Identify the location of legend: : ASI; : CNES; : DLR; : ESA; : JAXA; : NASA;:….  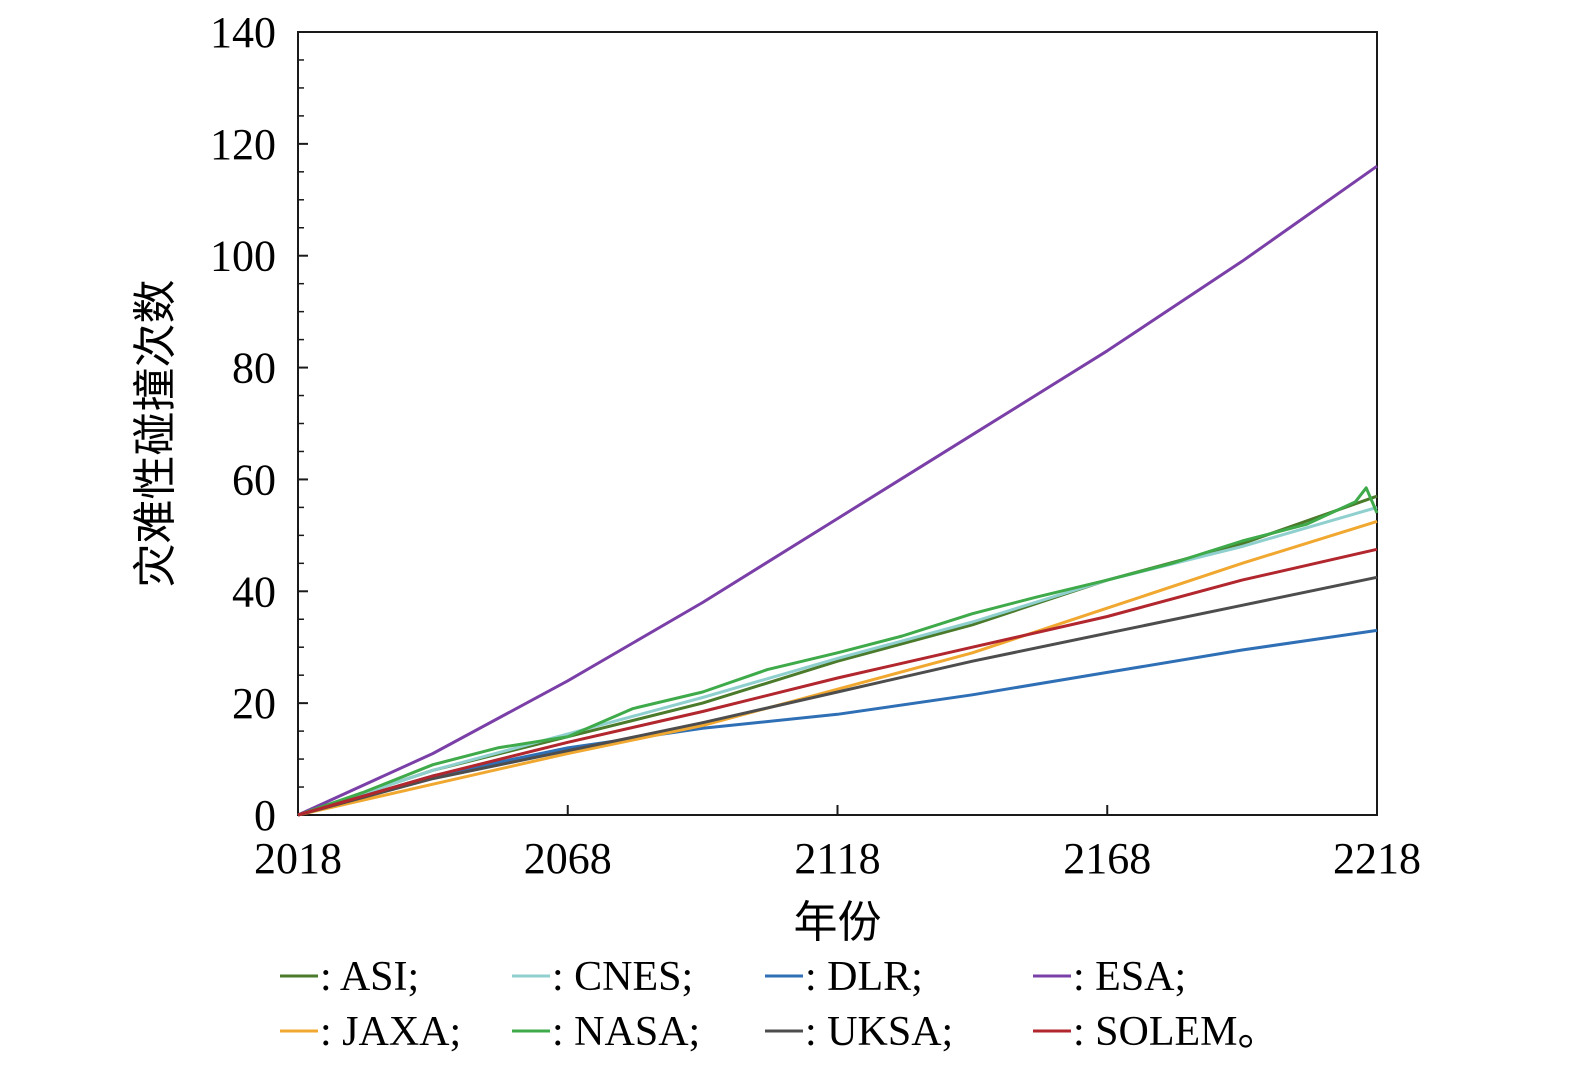
(780, 1004).